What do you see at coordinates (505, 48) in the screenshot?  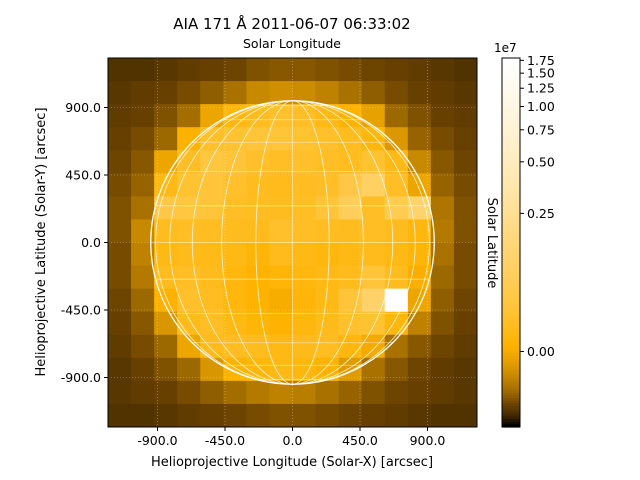 I see `colorbar-multiplier: 1e7` at bounding box center [505, 48].